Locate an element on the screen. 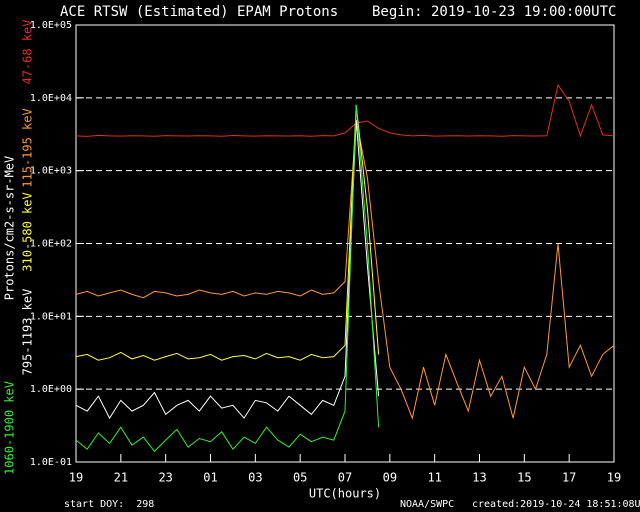 The height and width of the screenshot is (512, 640). x-tick-label: 23 is located at coordinates (165, 478).